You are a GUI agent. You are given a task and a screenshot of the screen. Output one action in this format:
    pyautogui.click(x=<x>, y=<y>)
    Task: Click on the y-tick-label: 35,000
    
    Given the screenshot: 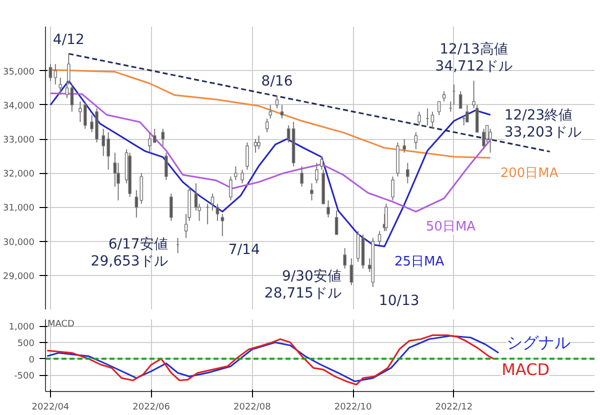 What is the action you would take?
    pyautogui.click(x=19, y=72)
    